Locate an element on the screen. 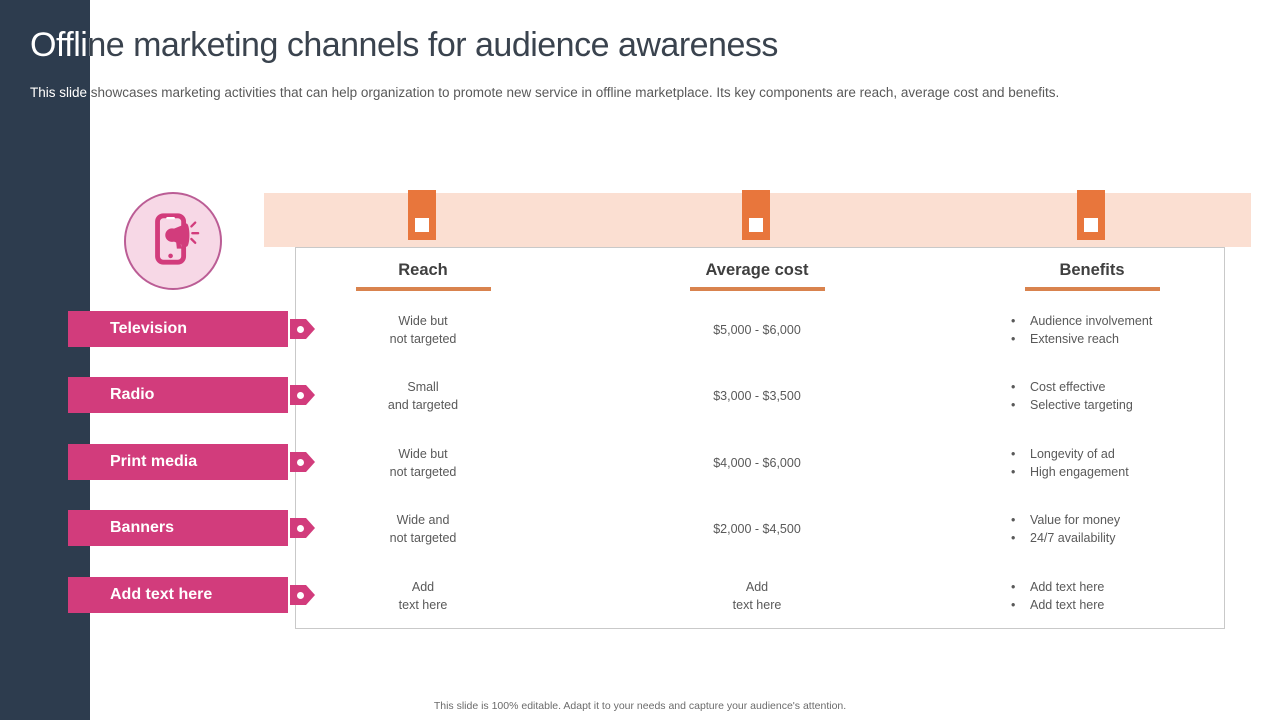 The height and width of the screenshot is (720, 1280). cost-cell: $5,000 - $6,000 is located at coordinates (757, 330).